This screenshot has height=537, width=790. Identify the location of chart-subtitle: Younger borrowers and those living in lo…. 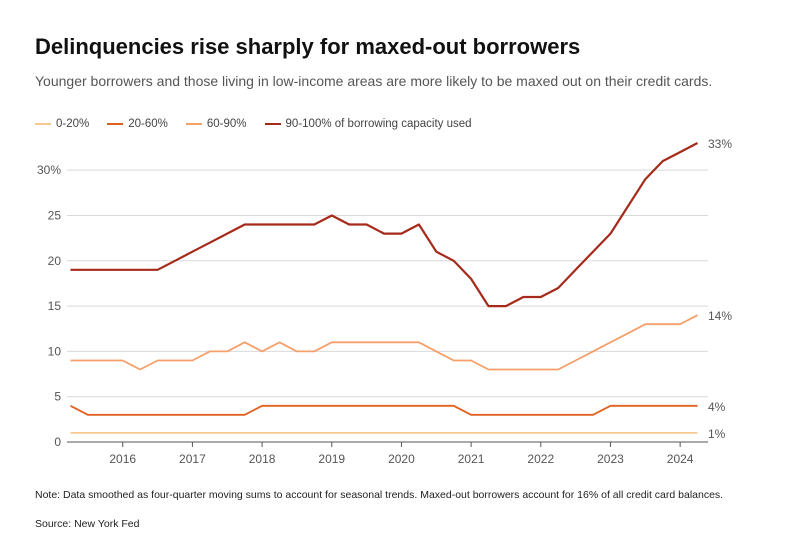
(374, 81).